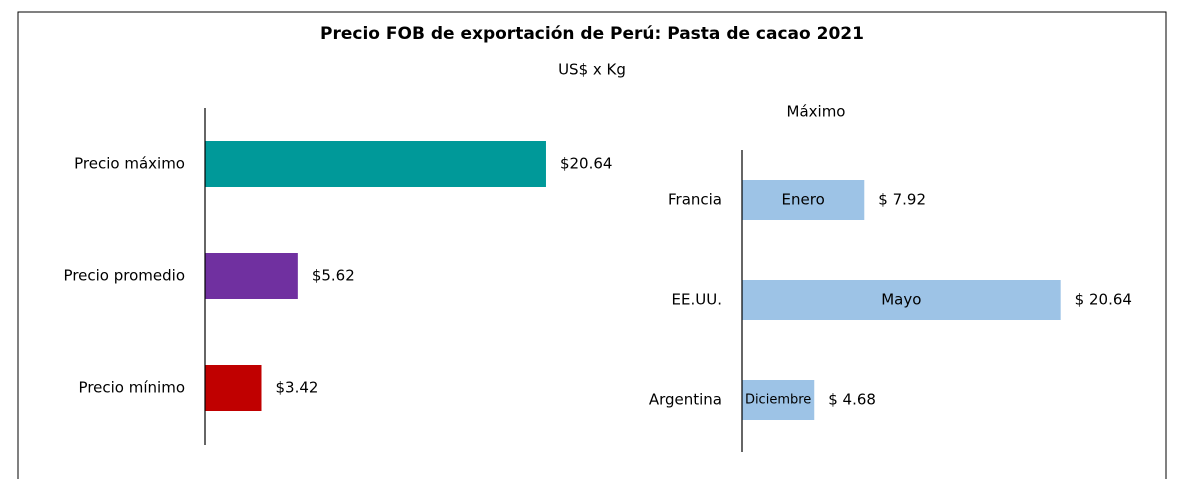 The width and height of the screenshot is (1184, 479). I want to click on bar-annotation: Enero, so click(803, 200).